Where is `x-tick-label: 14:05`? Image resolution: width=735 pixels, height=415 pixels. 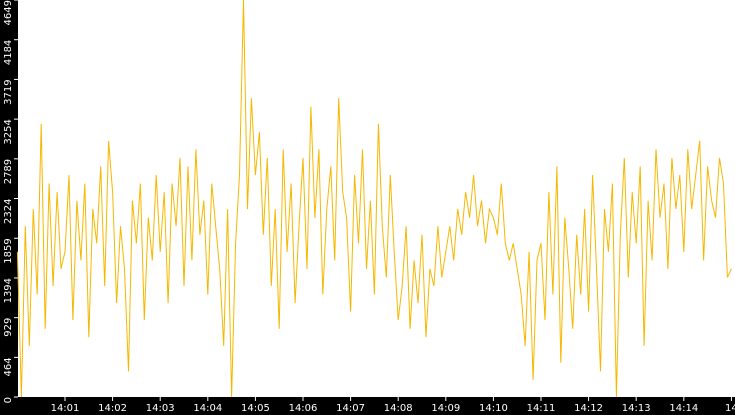 x-tick-label: 14:05 is located at coordinates (255, 408).